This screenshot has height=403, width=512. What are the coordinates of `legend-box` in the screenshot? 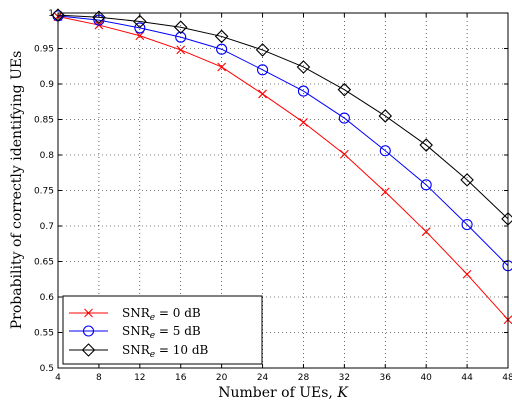 It's located at (162, 330).